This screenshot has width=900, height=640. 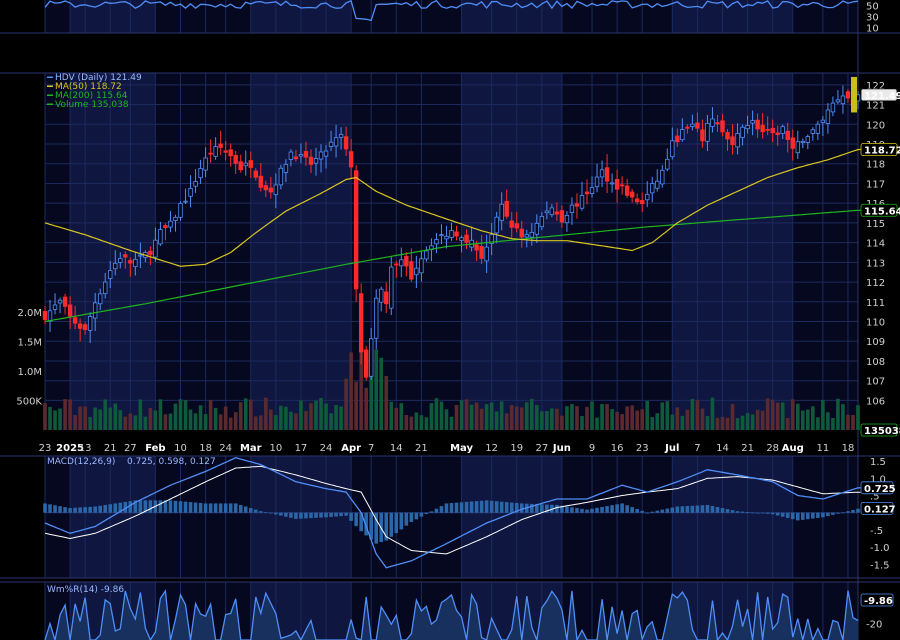 What do you see at coordinates (880, 565) in the screenshot?
I see `macd-tick-label: -1.5` at bounding box center [880, 565].